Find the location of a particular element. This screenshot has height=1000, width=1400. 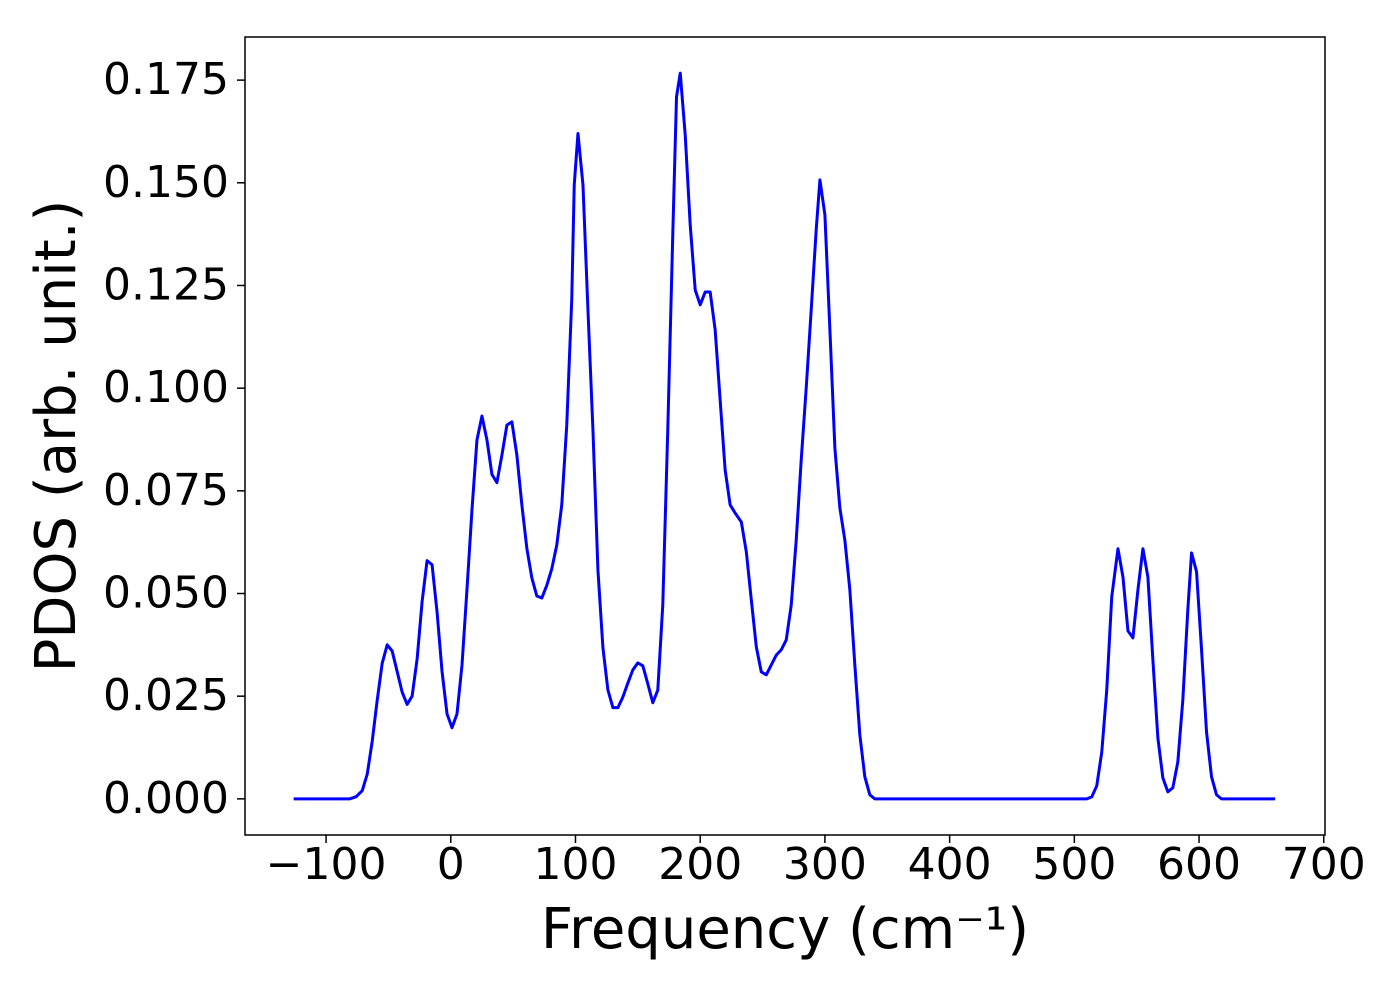

x-tick-label: 300 is located at coordinates (825, 864).